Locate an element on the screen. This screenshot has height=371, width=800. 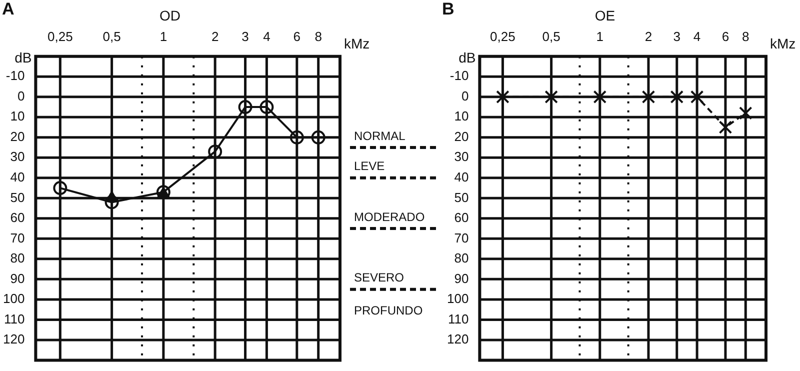
ref-line-label: NORMAL is located at coordinates (380, 135).